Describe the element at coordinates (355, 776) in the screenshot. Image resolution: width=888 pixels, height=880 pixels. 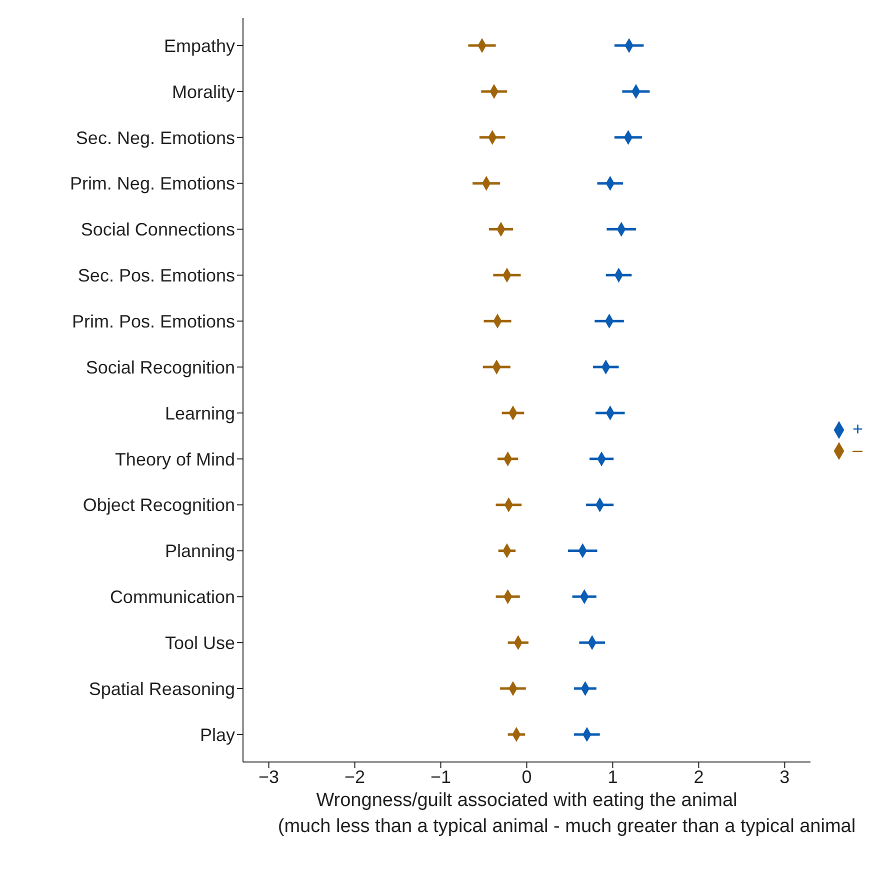
I see `x-tick-label: −2` at that location.